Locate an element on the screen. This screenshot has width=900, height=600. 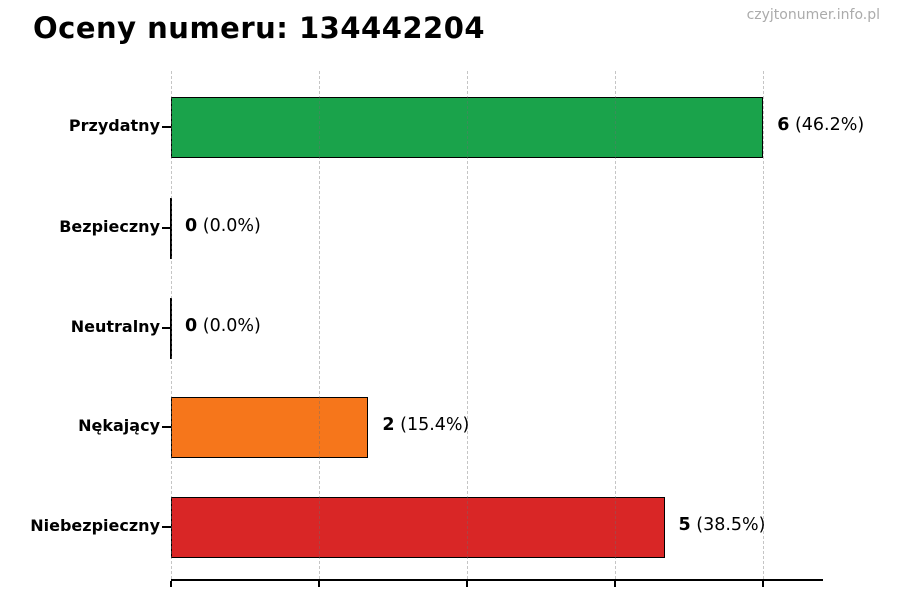
category-label: Bezpieczny is located at coordinates (109, 226).